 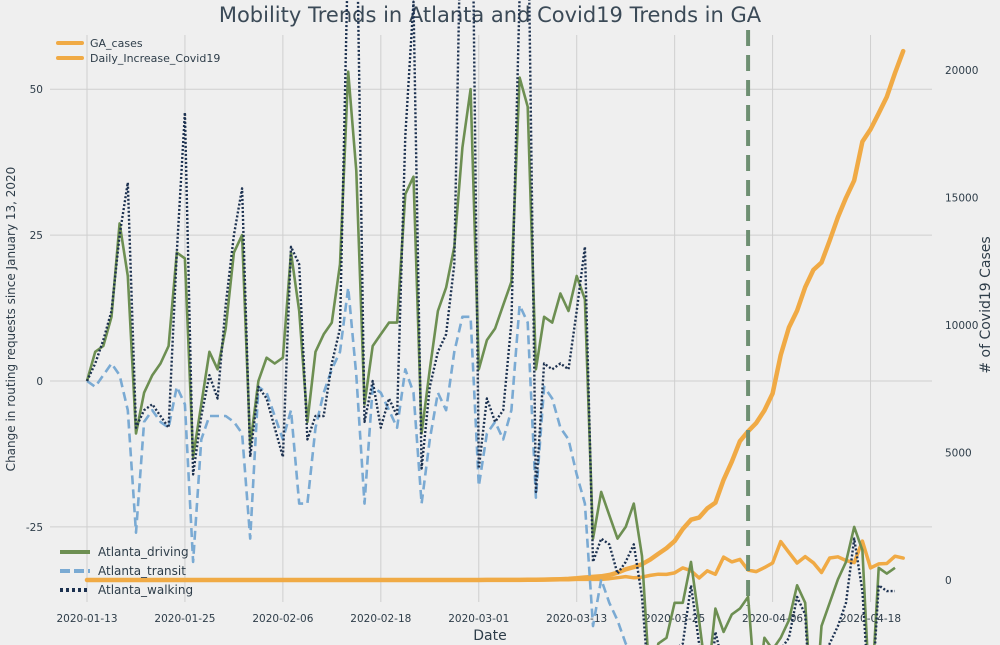 I want to click on right-tick-label: 15000, so click(x=961, y=199).